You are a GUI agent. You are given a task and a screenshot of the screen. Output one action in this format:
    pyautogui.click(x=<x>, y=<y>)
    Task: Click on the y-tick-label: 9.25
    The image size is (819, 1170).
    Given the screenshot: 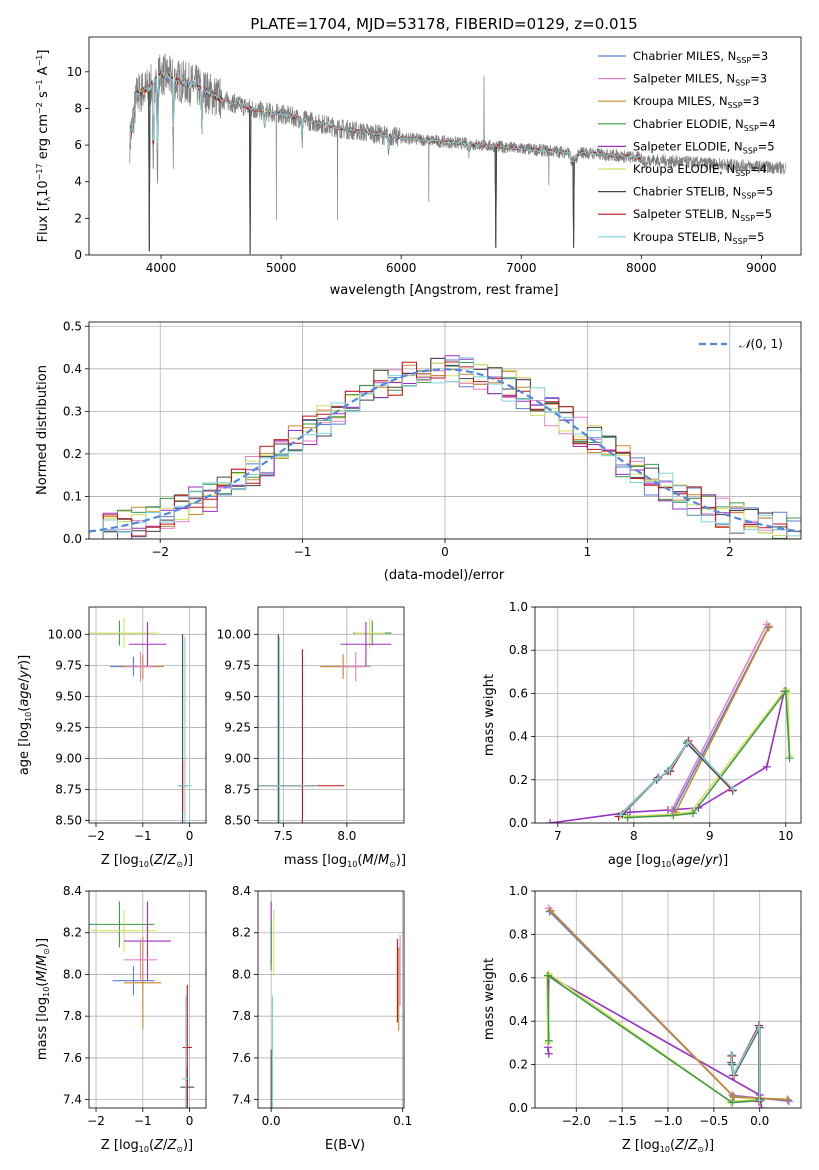 What is the action you would take?
    pyautogui.click(x=68, y=727)
    